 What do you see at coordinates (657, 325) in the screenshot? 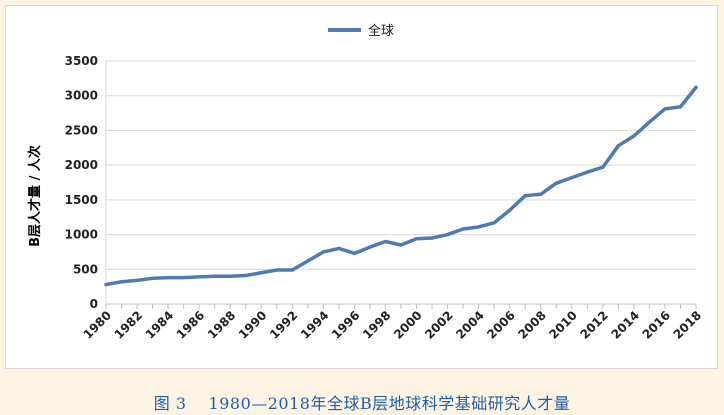
I see `x-tick-label: 2016` at bounding box center [657, 325].